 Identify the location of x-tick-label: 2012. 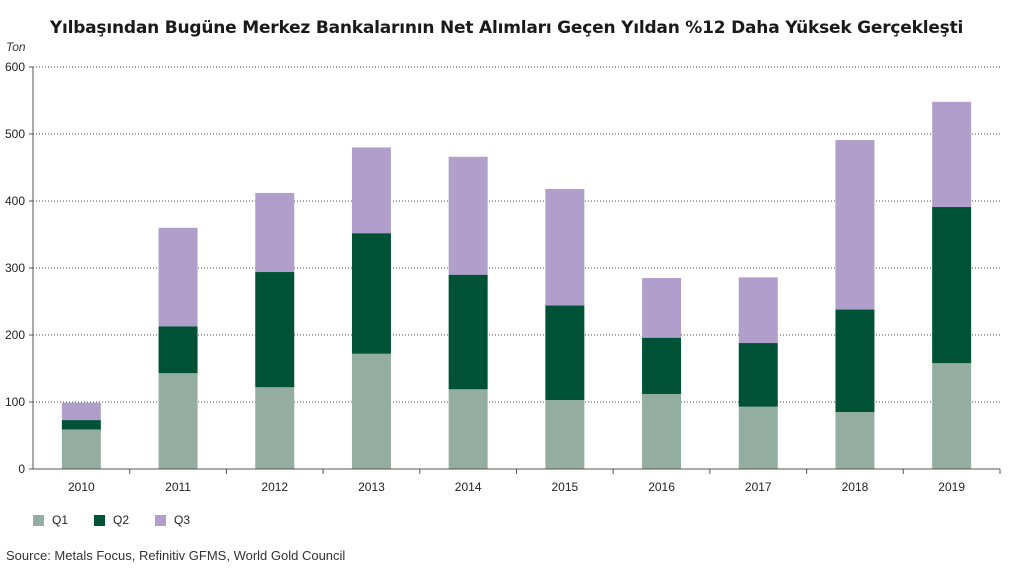
(274, 487).